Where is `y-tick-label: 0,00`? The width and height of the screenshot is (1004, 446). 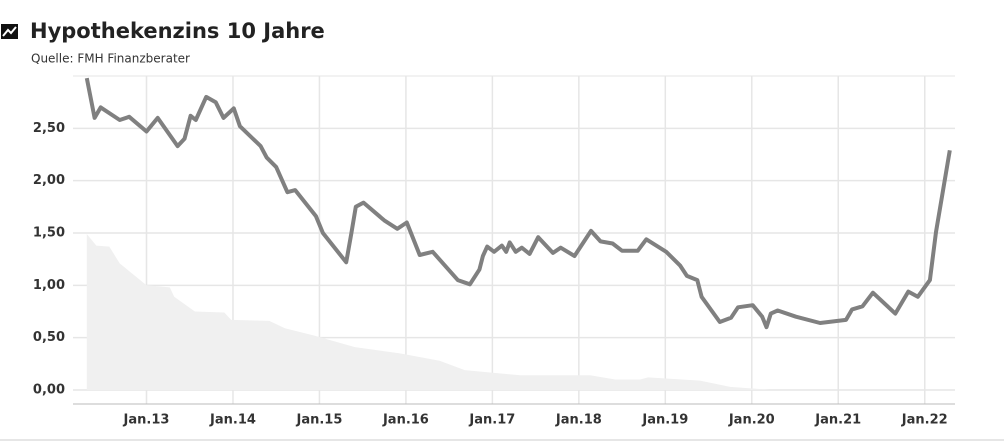 y-tick-label: 0,00 is located at coordinates (49, 390).